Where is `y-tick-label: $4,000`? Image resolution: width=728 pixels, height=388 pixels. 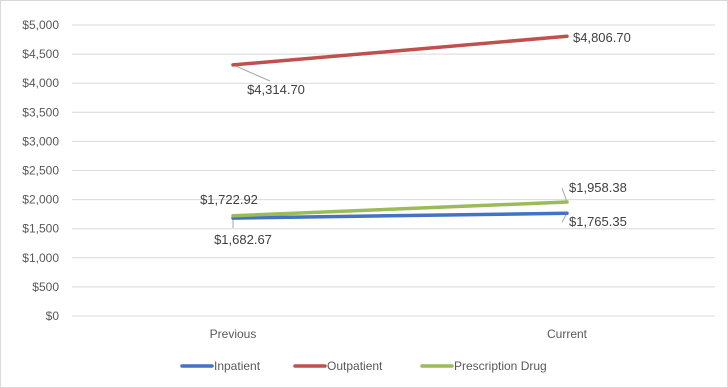 y-tick-label: $4,000 is located at coordinates (40, 83).